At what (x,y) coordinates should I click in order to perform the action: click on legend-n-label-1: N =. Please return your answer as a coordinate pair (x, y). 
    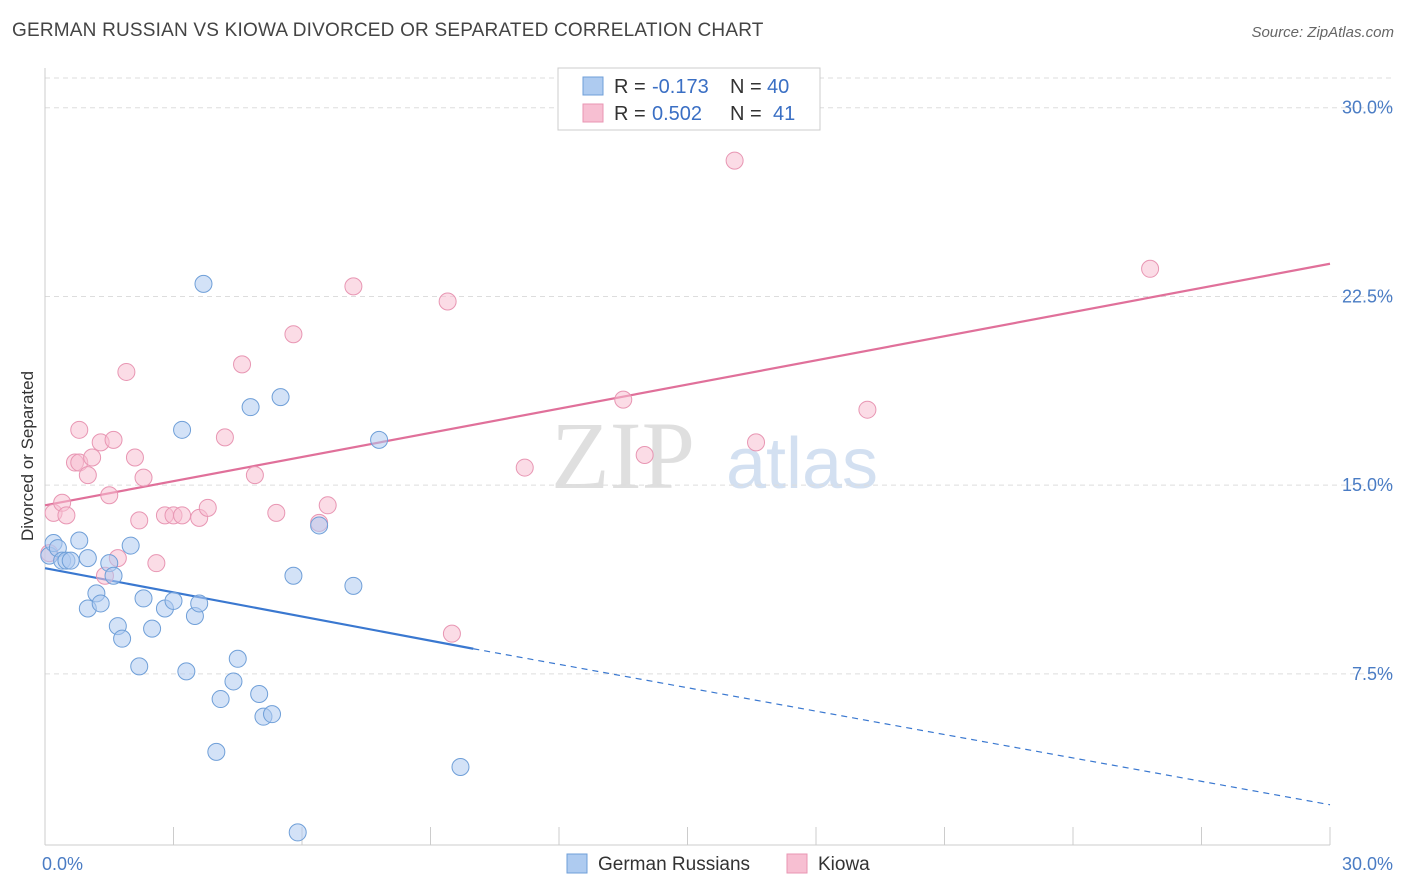
    Looking at the image, I should click on (746, 87).